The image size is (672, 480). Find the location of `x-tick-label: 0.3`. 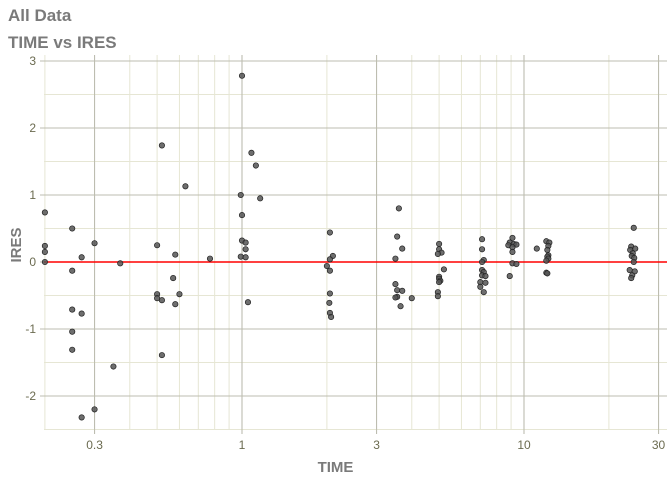

x-tick-label: 0.3 is located at coordinates (94, 445).